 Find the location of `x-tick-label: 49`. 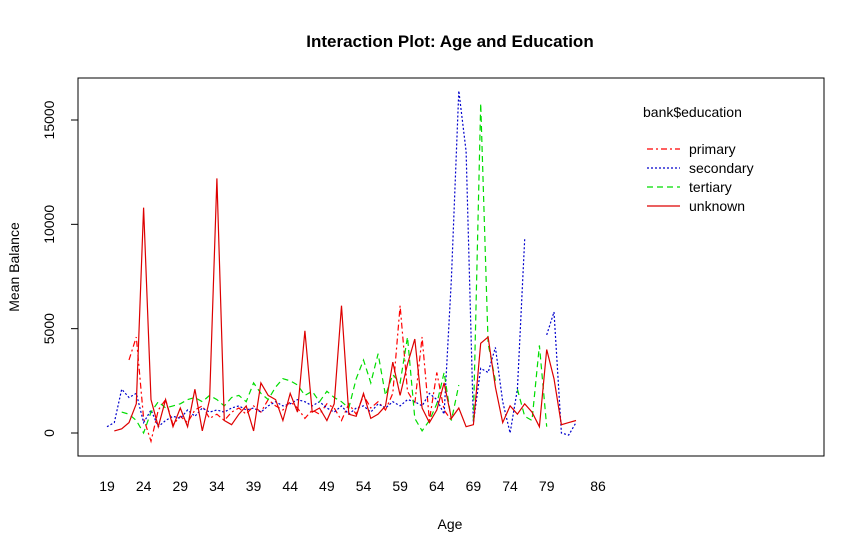

x-tick-label: 49 is located at coordinates (327, 486).